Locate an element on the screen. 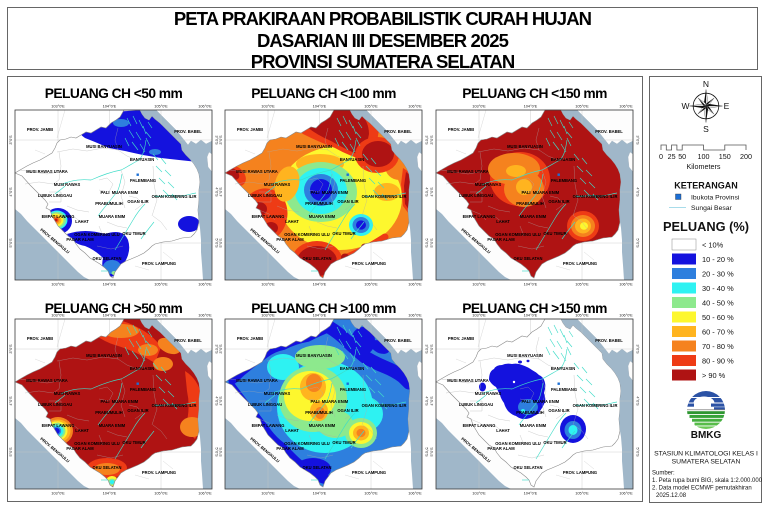 The image size is (768, 513). svg-text: 50 is located at coordinates (682, 156).